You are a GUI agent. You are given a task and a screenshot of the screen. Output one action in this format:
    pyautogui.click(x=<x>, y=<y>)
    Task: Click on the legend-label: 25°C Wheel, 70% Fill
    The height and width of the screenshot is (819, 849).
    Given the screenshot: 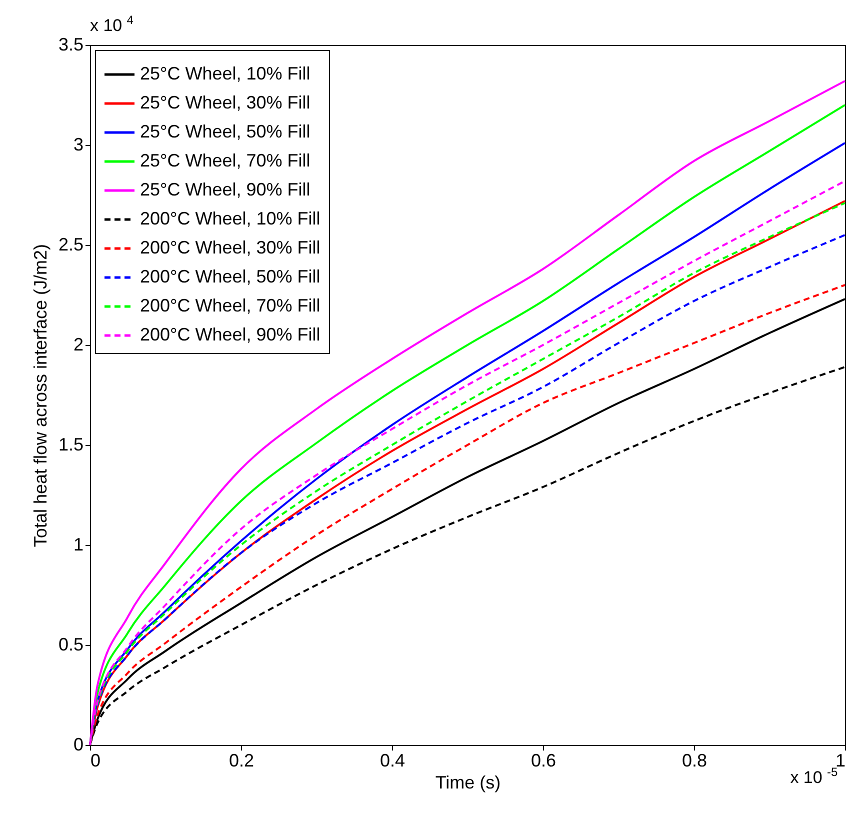 What is the action you would take?
    pyautogui.click(x=225, y=160)
    